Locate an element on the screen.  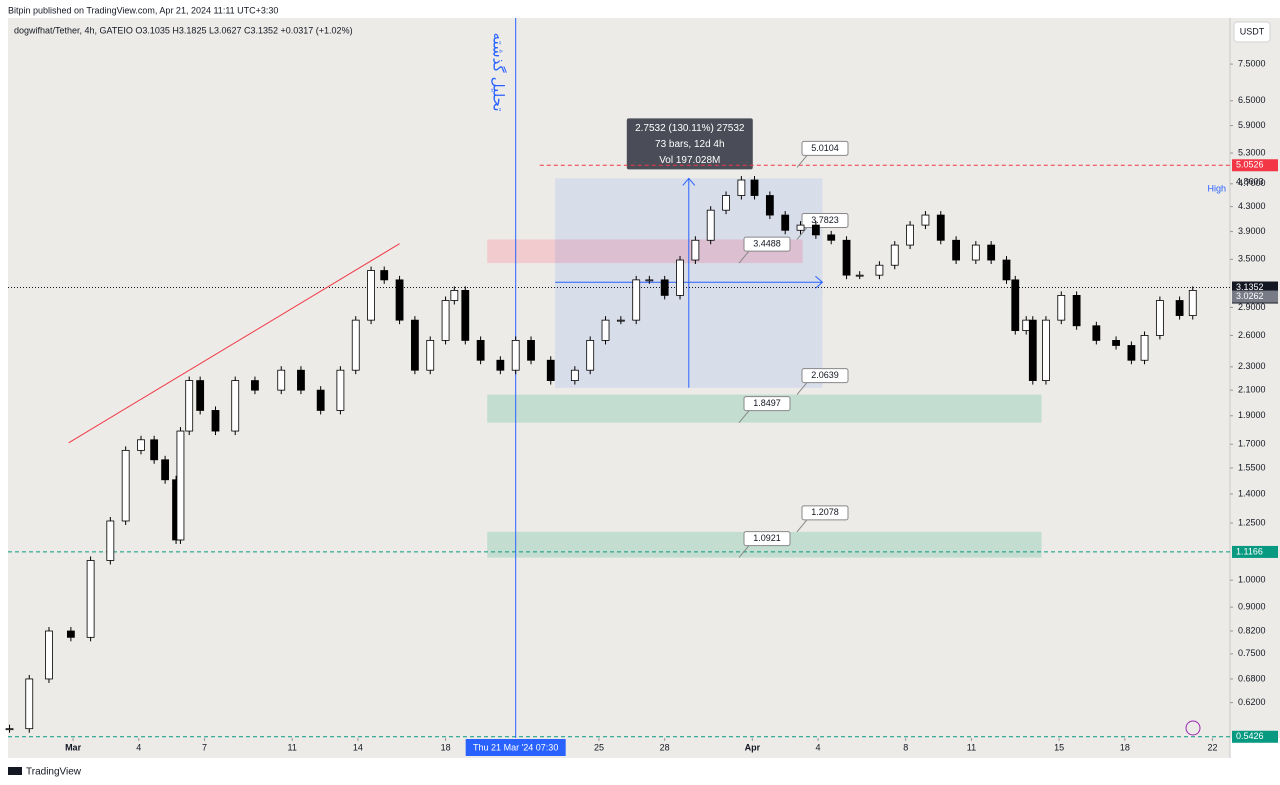
y-tick-label: 7.5000 is located at coordinates (1252, 63).